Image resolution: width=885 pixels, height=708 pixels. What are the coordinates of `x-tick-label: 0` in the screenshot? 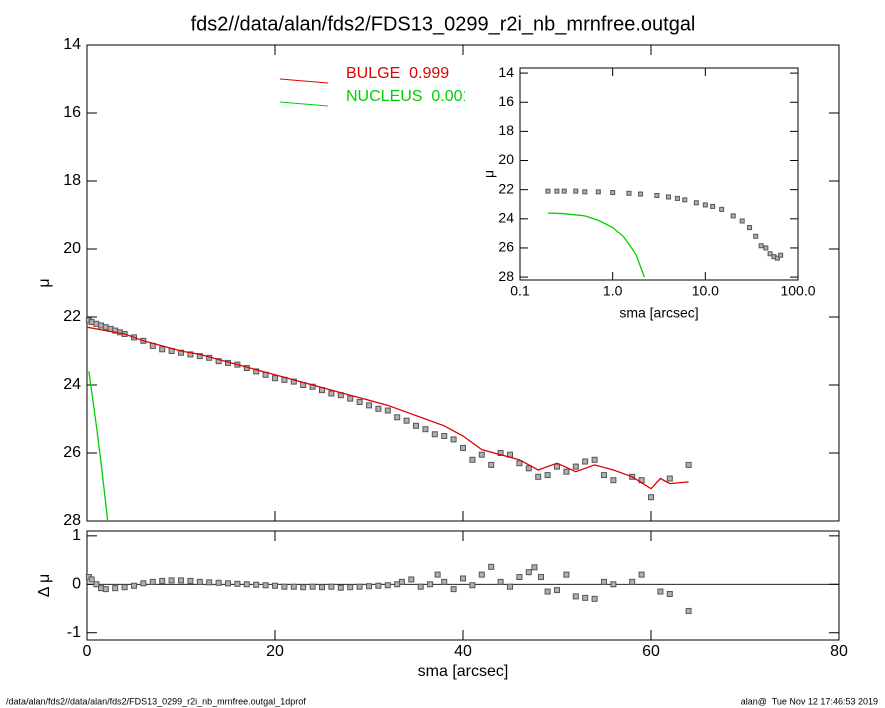 It's located at (87, 651).